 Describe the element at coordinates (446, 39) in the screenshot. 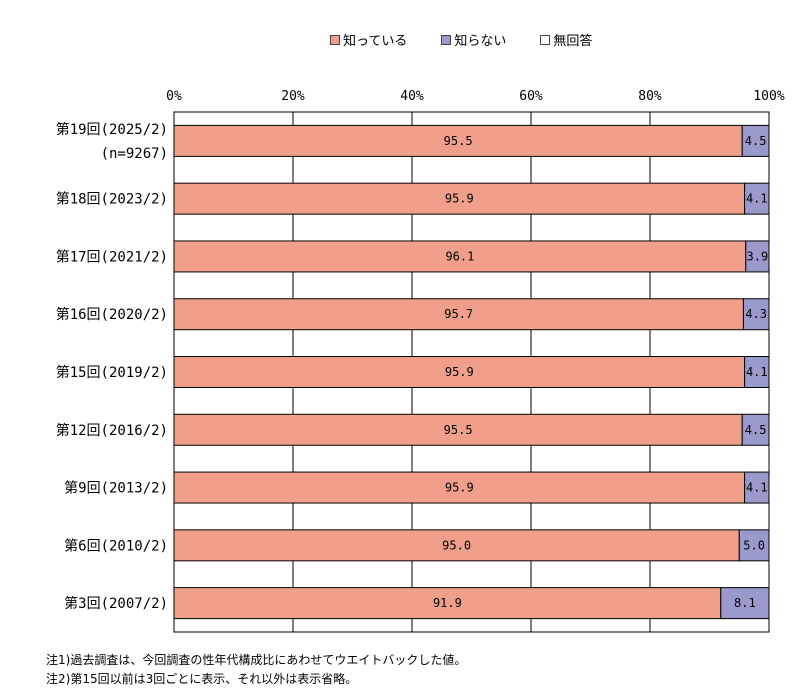

I see `legend-swatch-unknown` at that location.